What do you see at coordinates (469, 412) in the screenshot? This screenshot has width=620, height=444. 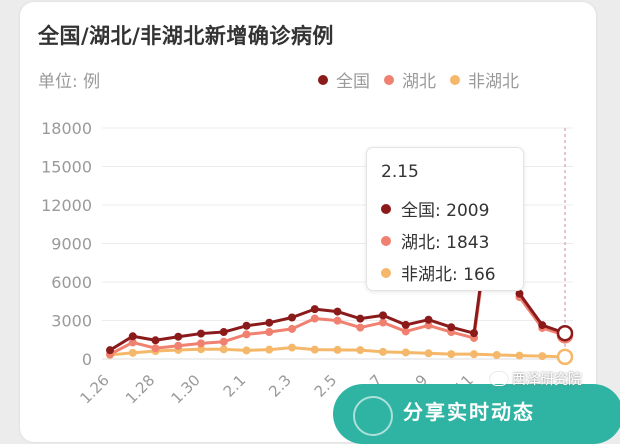 I see `share-banner-label: 分享实时动态` at bounding box center [469, 412].